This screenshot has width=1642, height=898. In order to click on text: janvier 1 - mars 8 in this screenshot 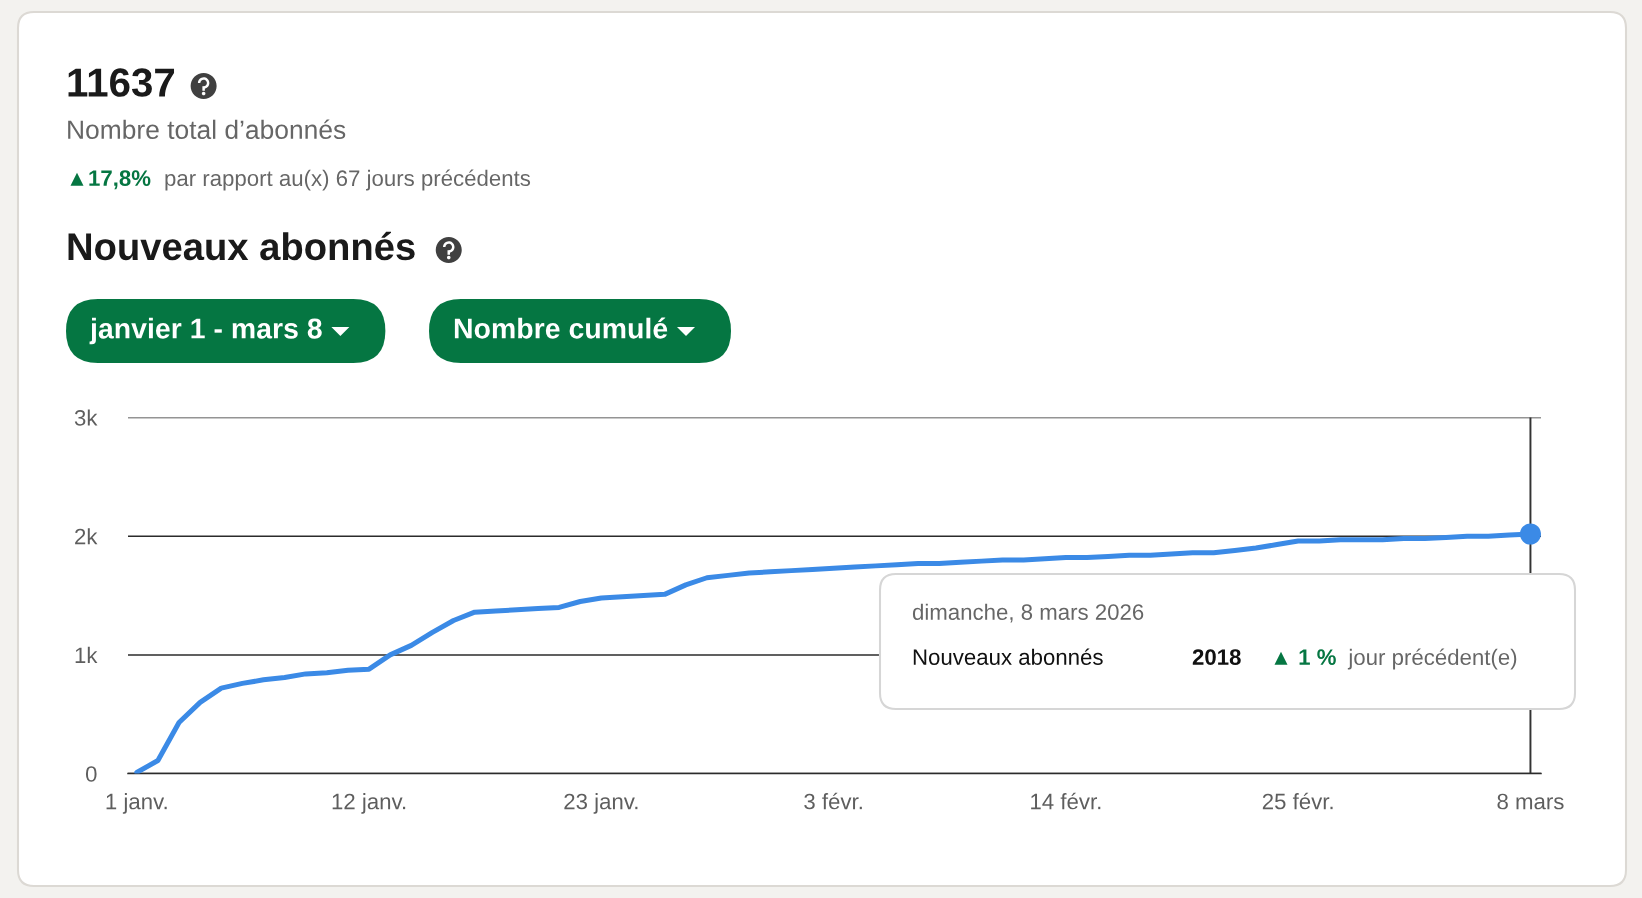, I will do `click(205, 331)`.